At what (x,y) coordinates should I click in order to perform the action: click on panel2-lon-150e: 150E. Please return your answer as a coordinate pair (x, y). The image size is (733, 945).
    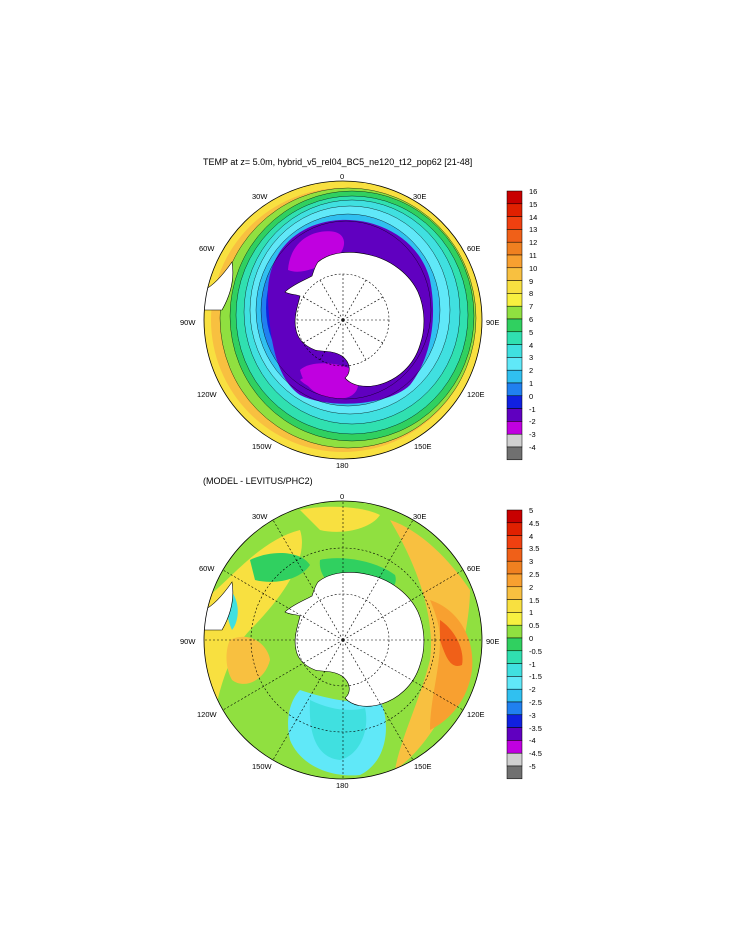
    Looking at the image, I should click on (423, 766).